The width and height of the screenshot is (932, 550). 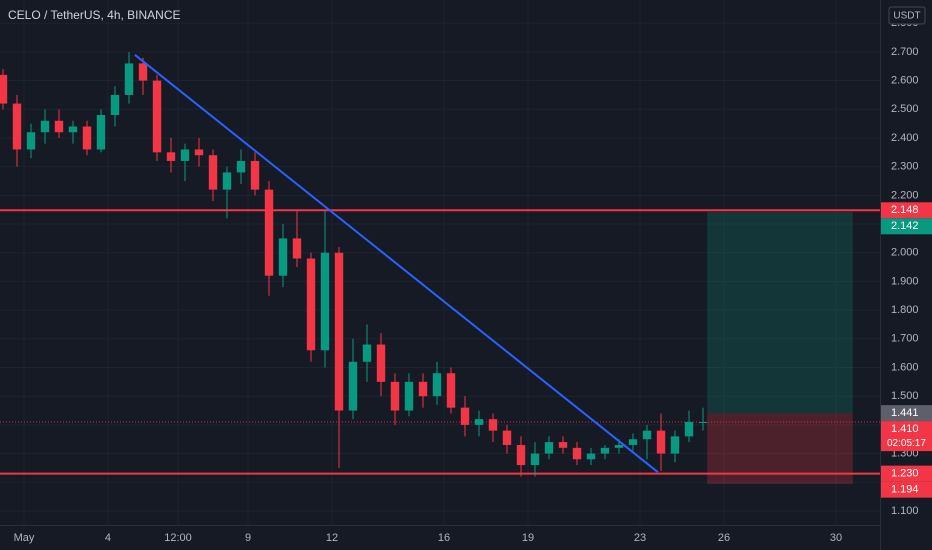 I want to click on x-tick-label: 12:00, so click(x=178, y=538).